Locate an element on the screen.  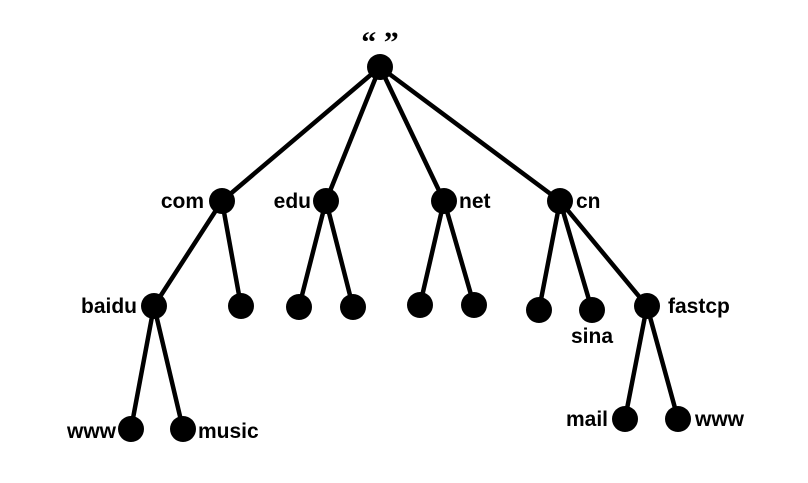
net-node is located at coordinates (444, 201).